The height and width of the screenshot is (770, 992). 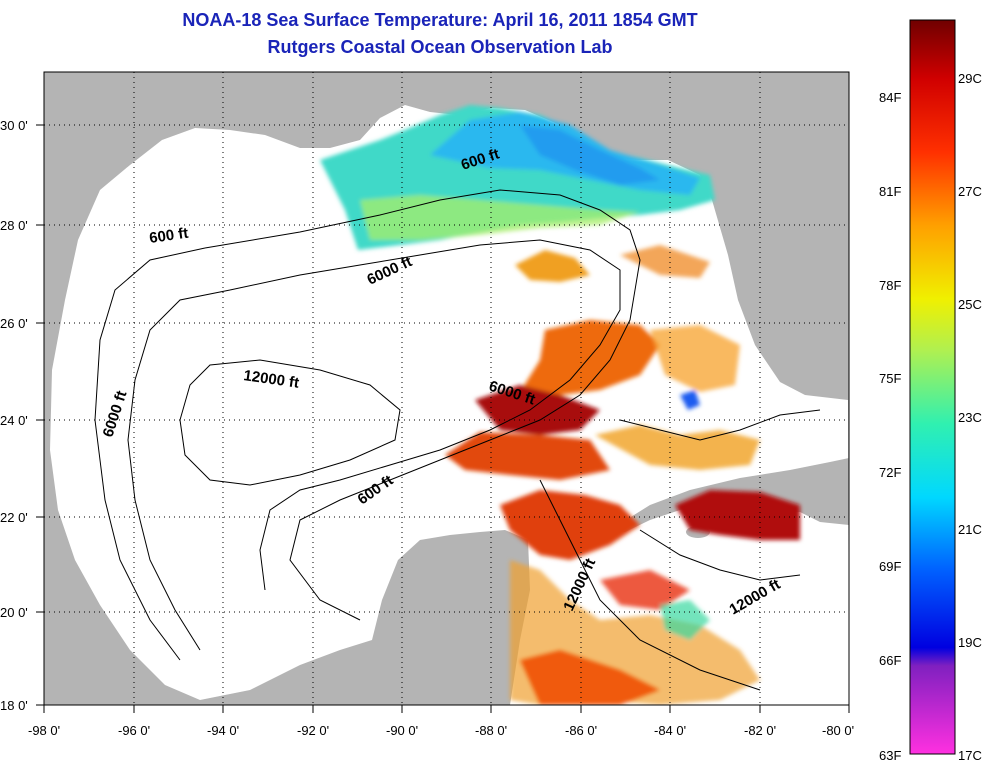 I want to click on contour-label: 600 ft, so click(x=168, y=236).